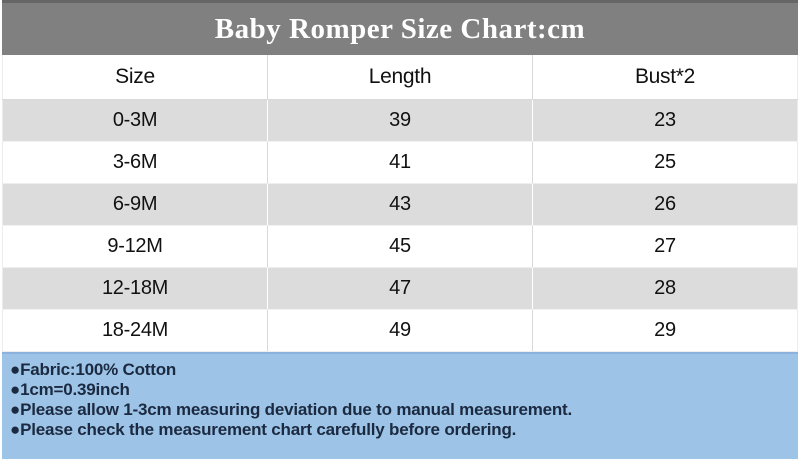 The height and width of the screenshot is (459, 800). What do you see at coordinates (665, 120) in the screenshot?
I see `table-cell-bust: 23` at bounding box center [665, 120].